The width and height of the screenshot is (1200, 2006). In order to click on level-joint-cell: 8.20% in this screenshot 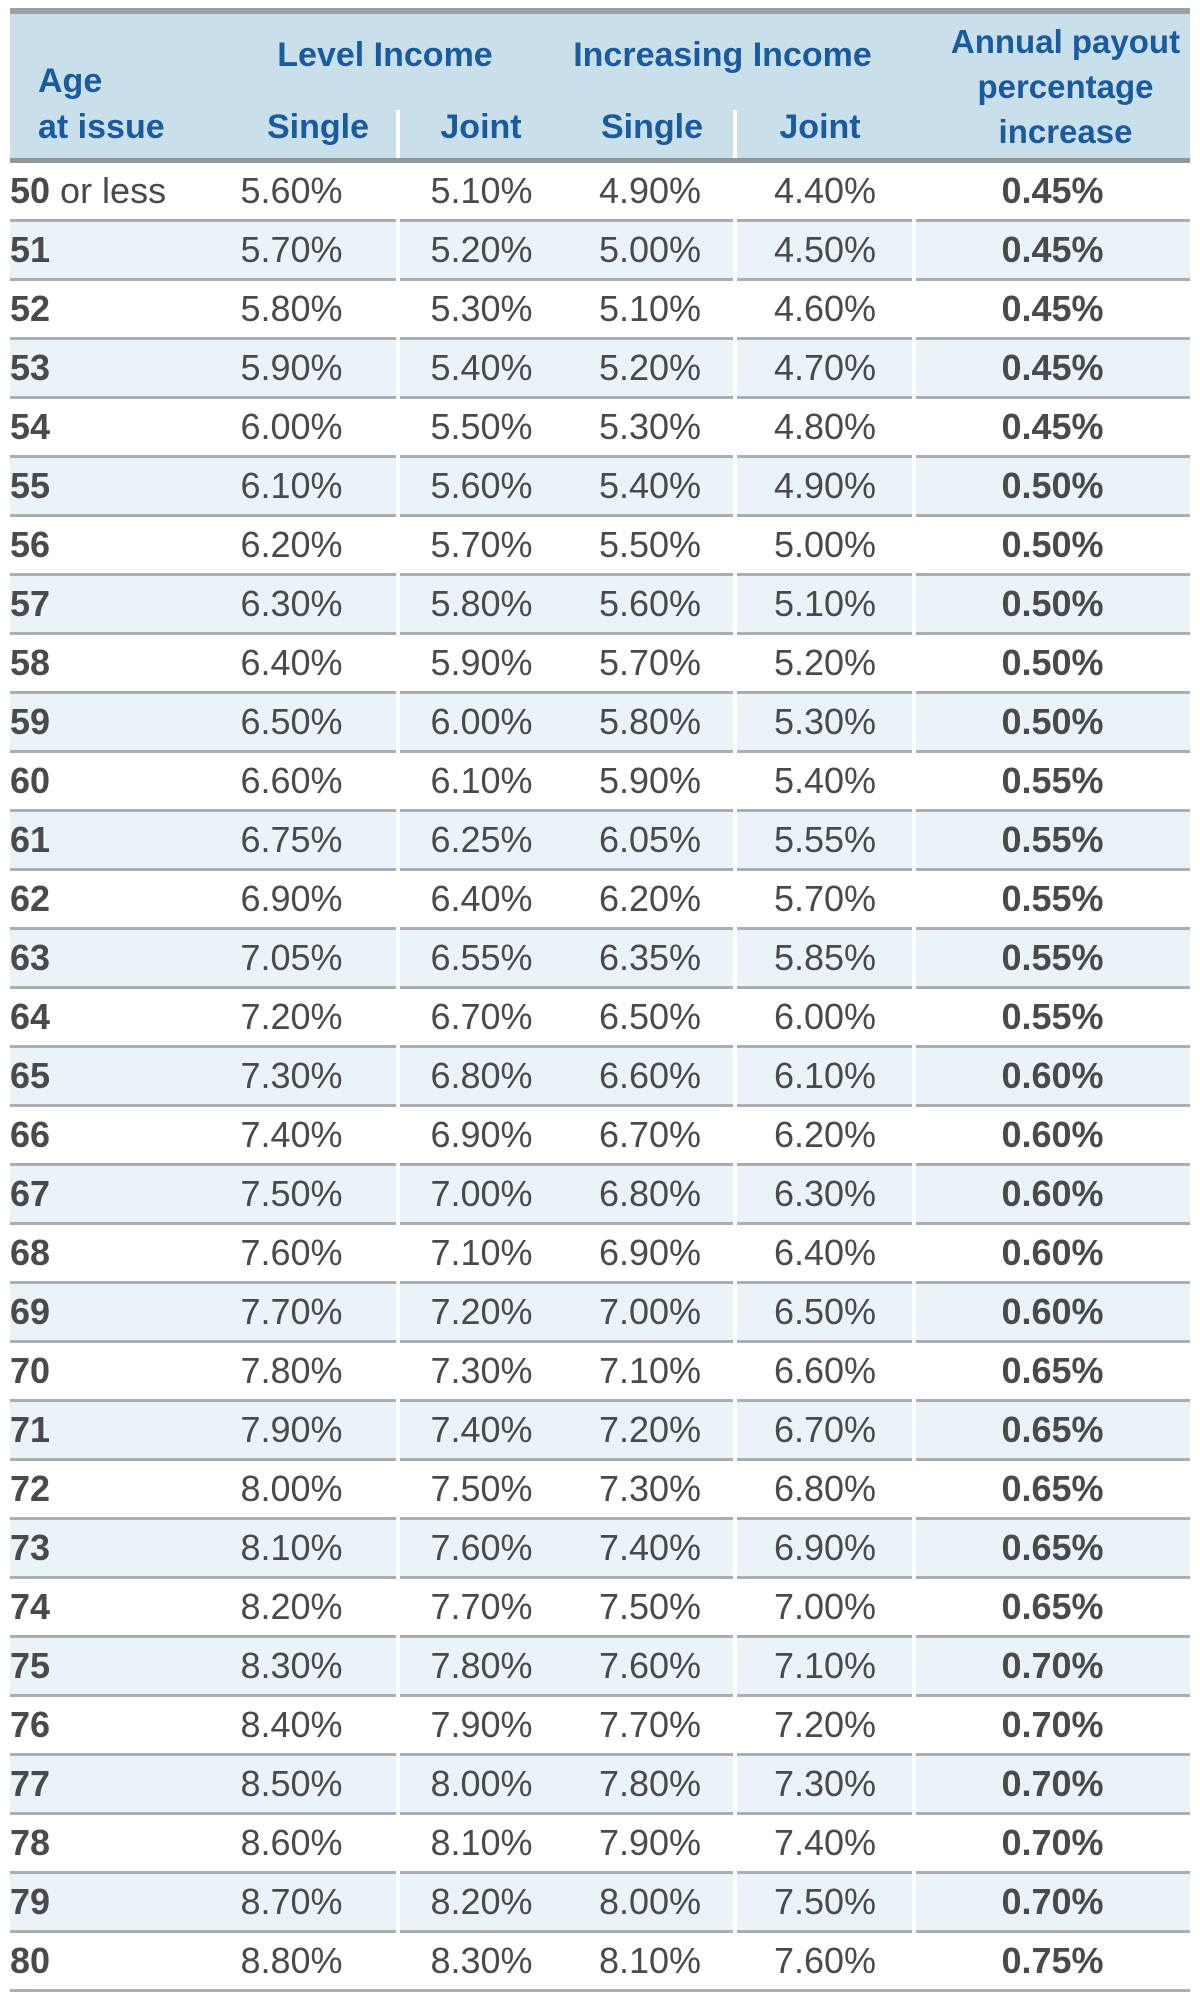, I will do `click(481, 1900)`.